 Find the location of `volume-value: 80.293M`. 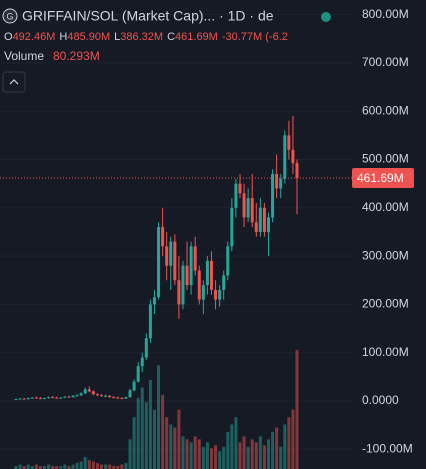

volume-value: 80.293M is located at coordinates (76, 56).